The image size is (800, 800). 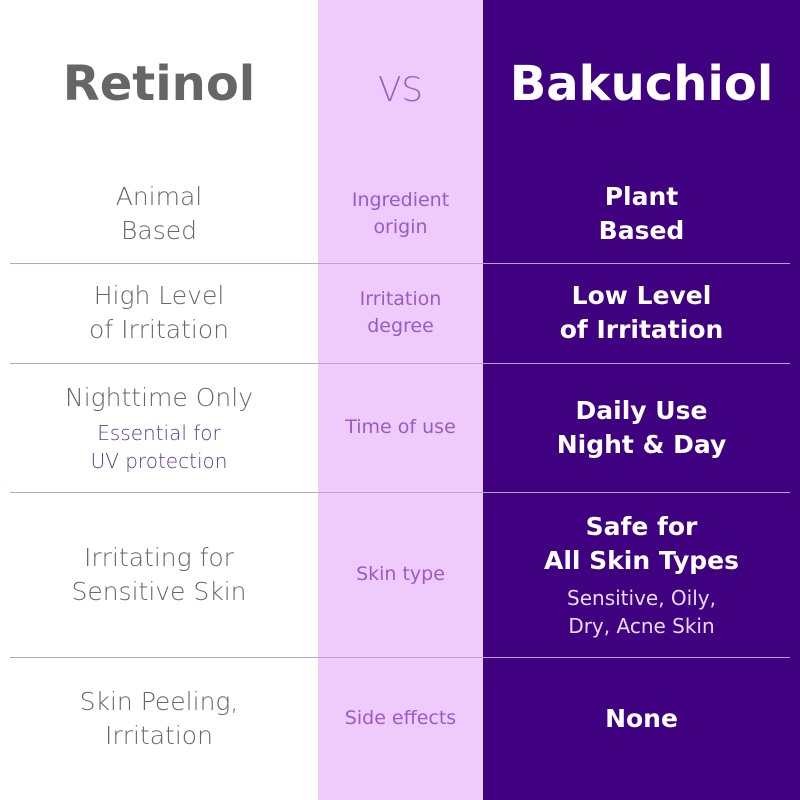 I want to click on bakuchiol-cell-text: None, so click(x=641, y=718).